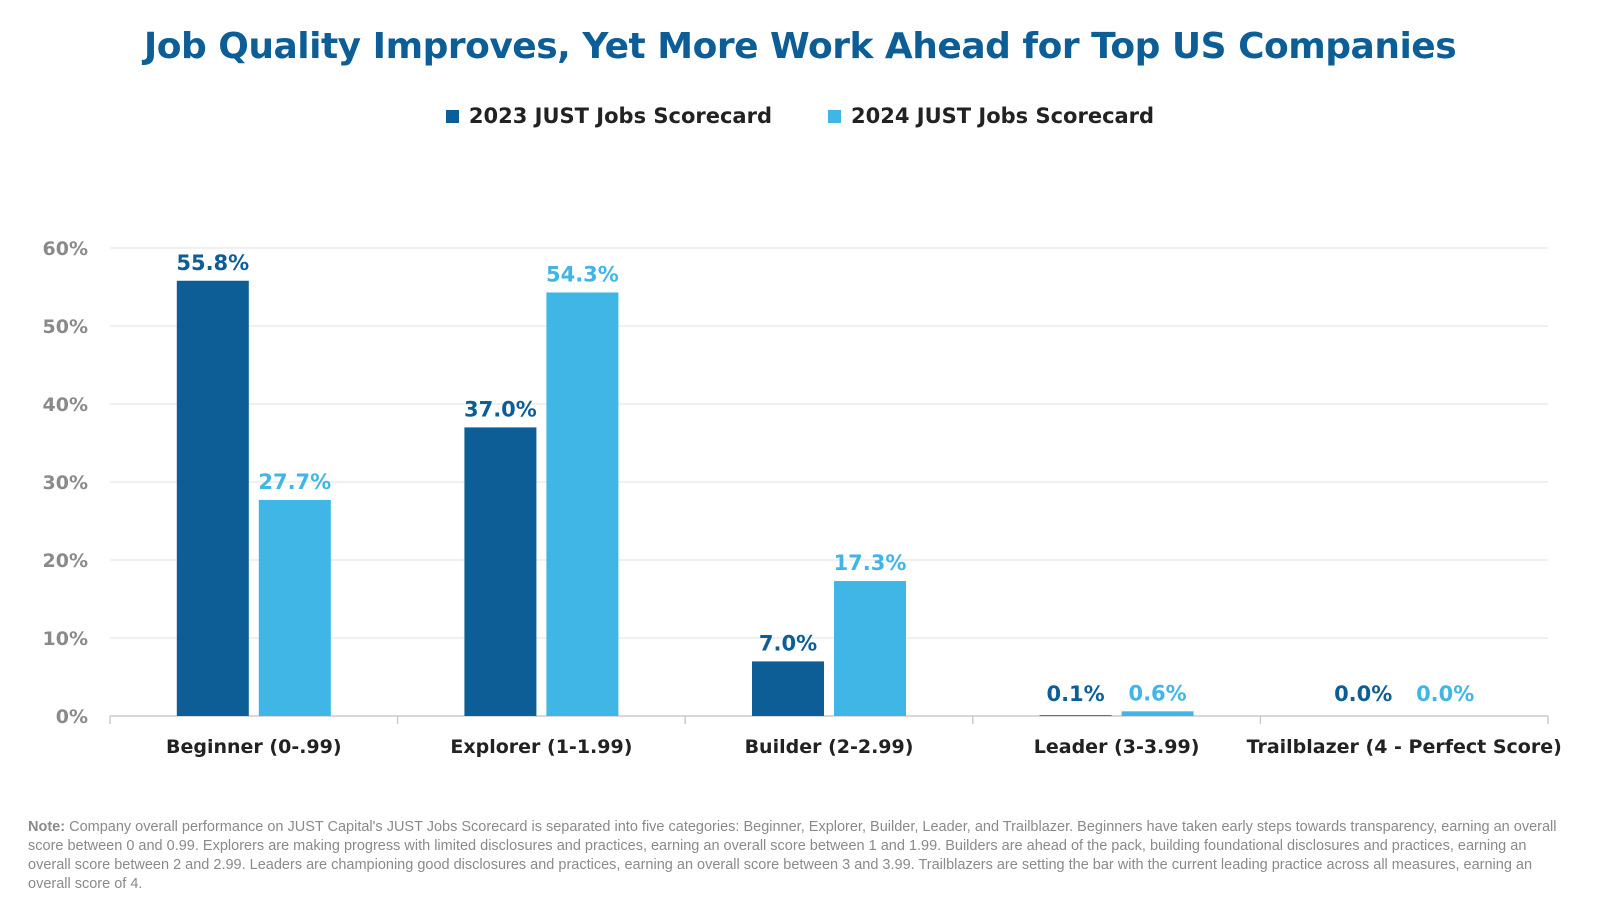 The image size is (1600, 909). I want to click on legend-item-2023: 2023 JUST Jobs Scorecard, so click(608, 116).